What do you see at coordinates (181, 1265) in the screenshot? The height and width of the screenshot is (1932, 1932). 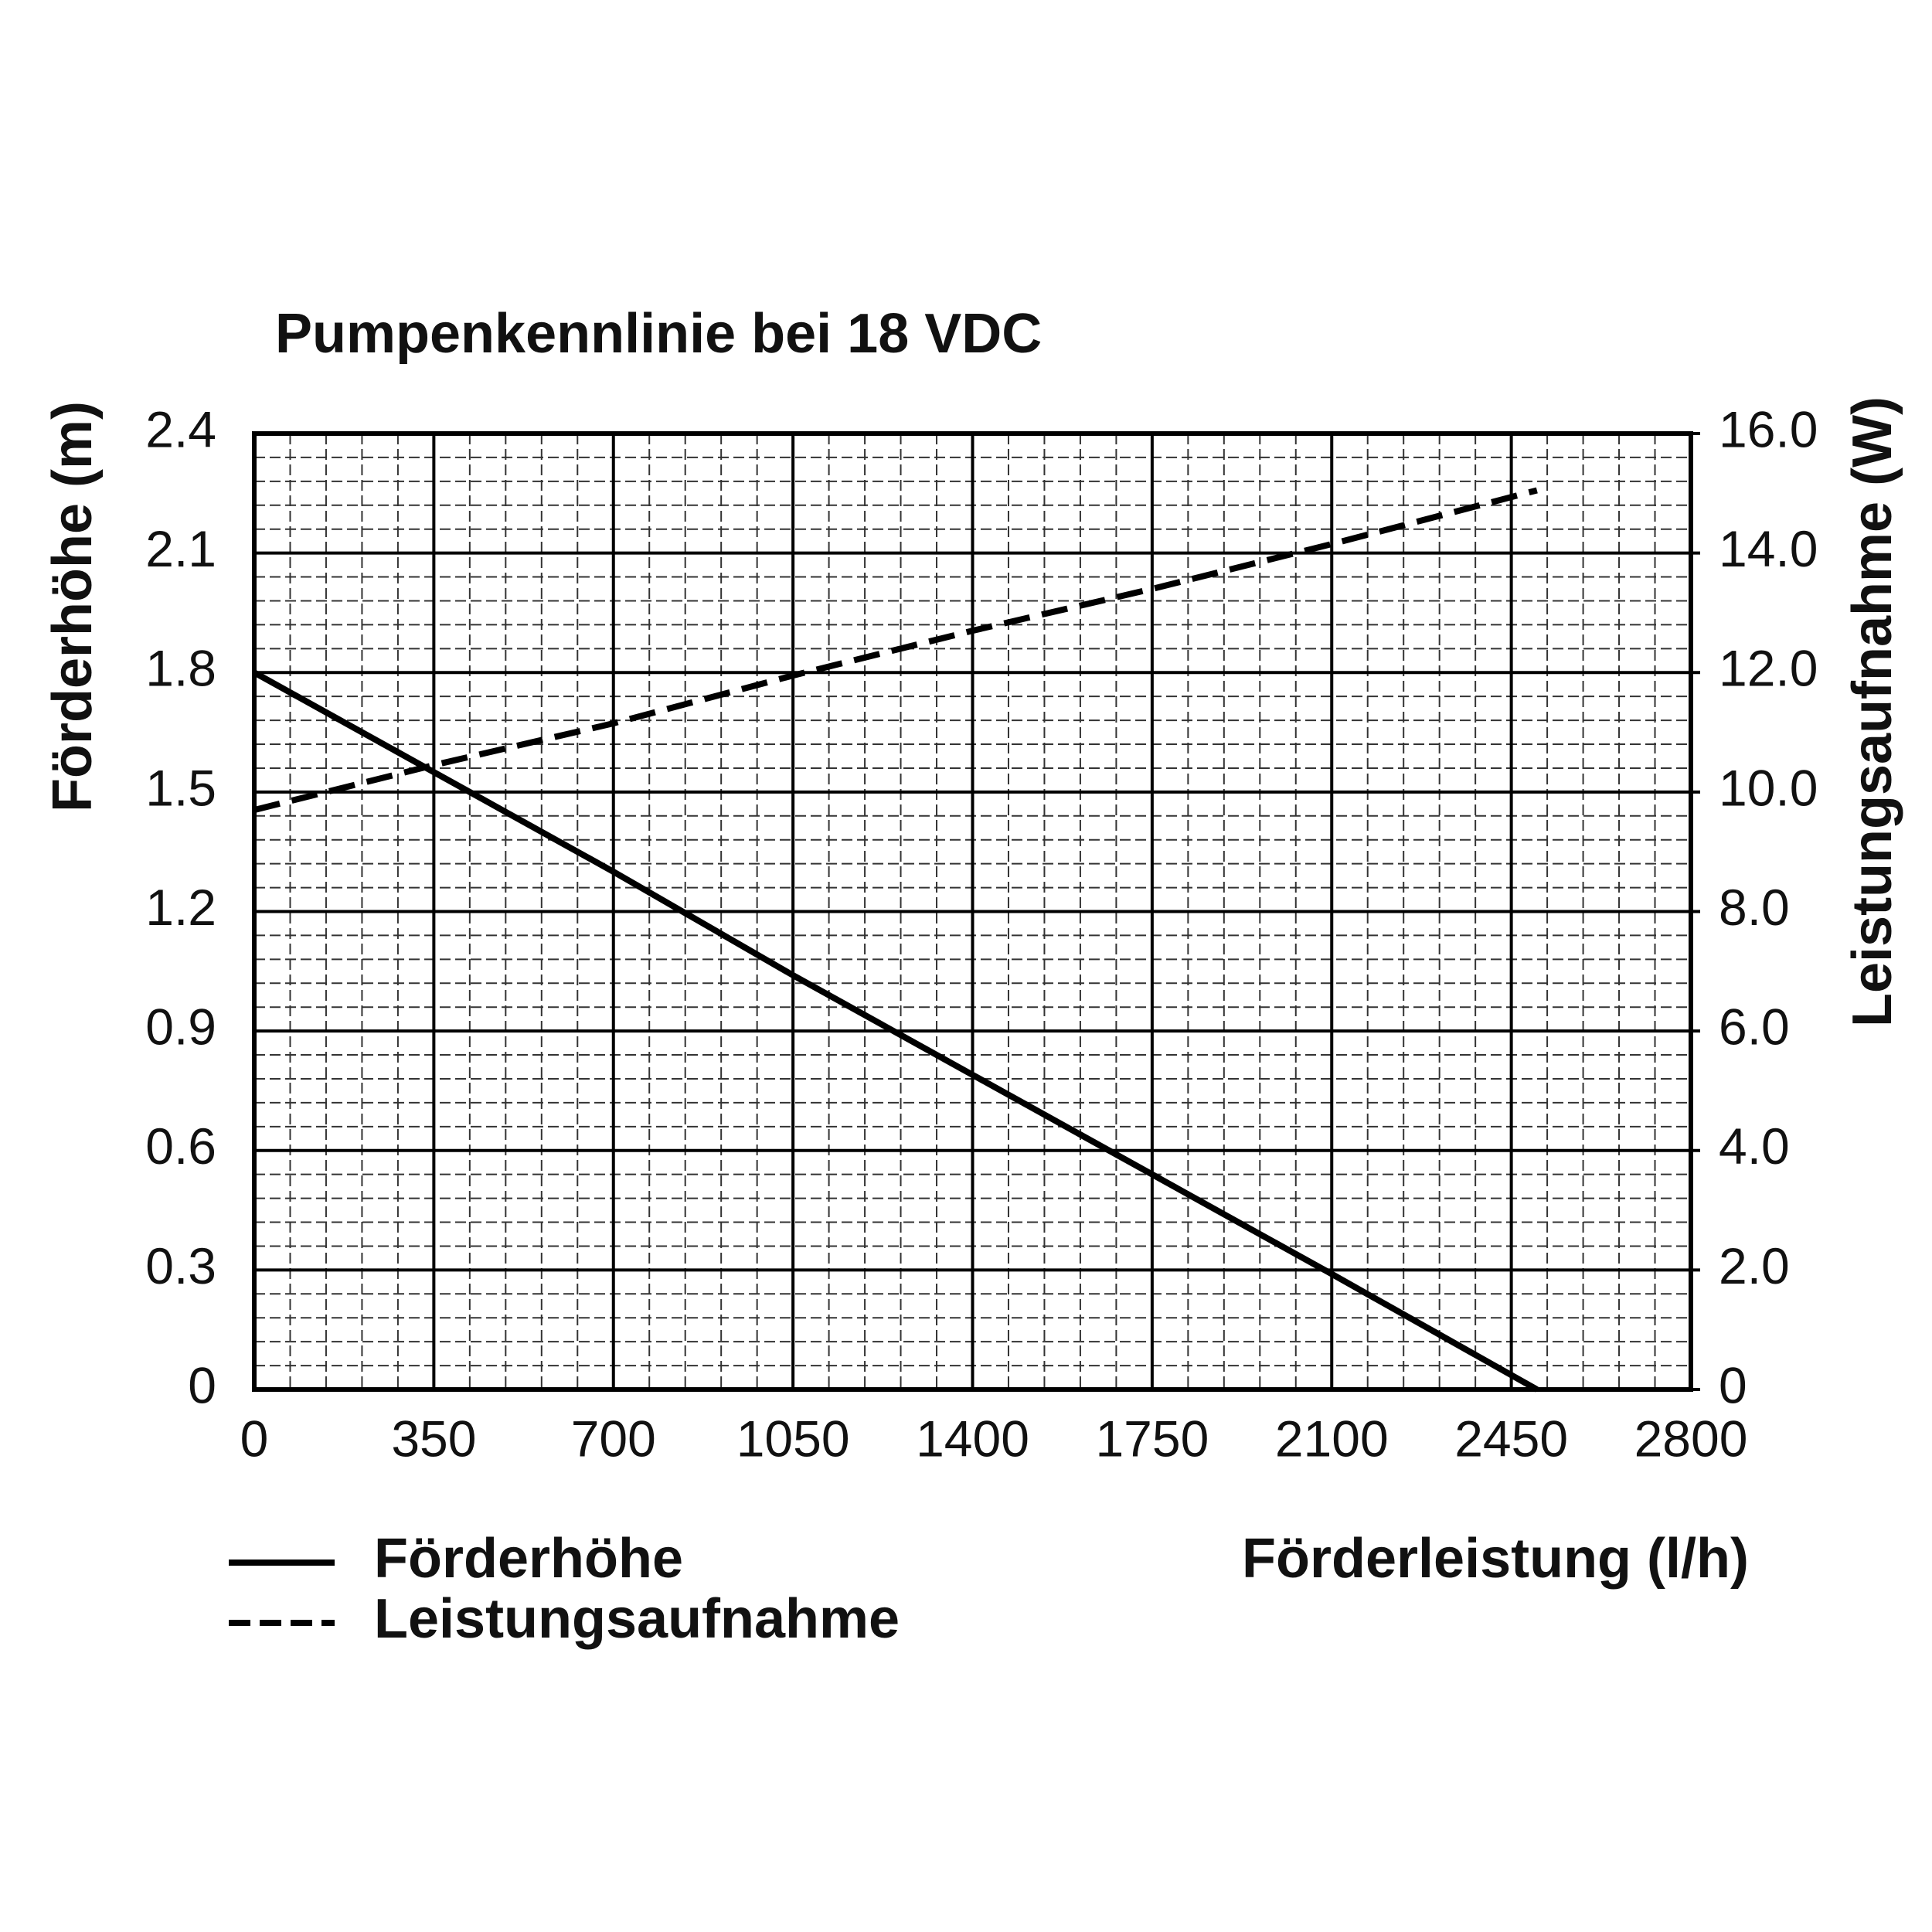 I see `y-tick-label: 0.3` at bounding box center [181, 1265].